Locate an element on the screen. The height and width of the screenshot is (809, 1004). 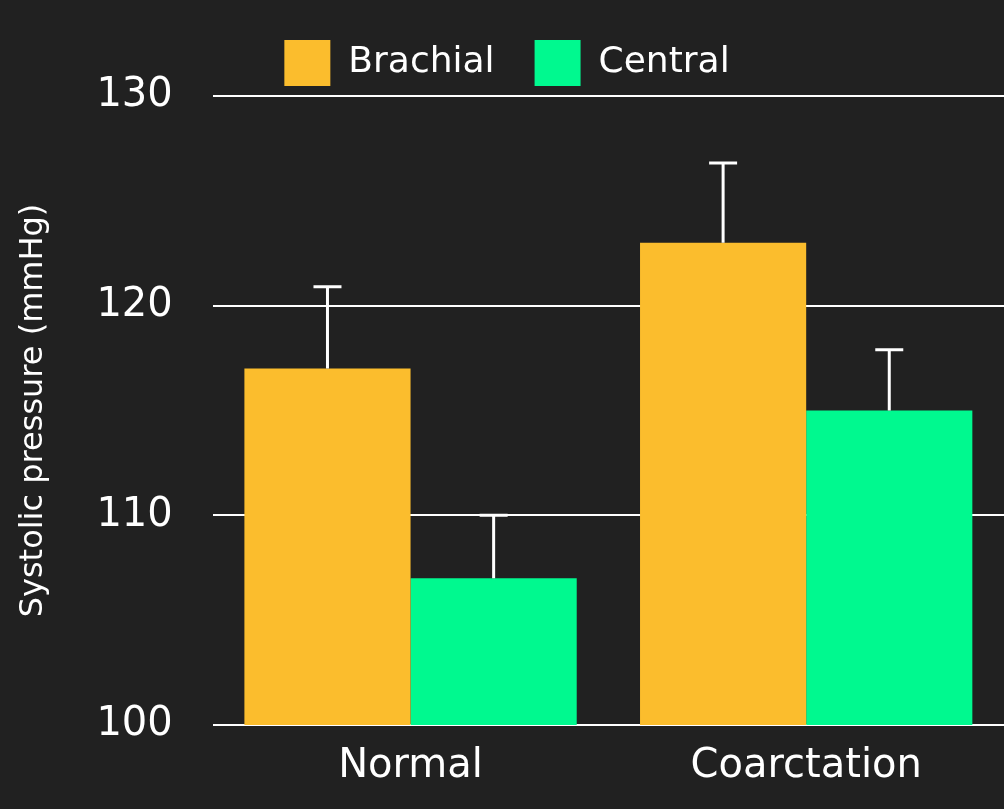
x-tick-label: Coarctation is located at coordinates (806, 763).